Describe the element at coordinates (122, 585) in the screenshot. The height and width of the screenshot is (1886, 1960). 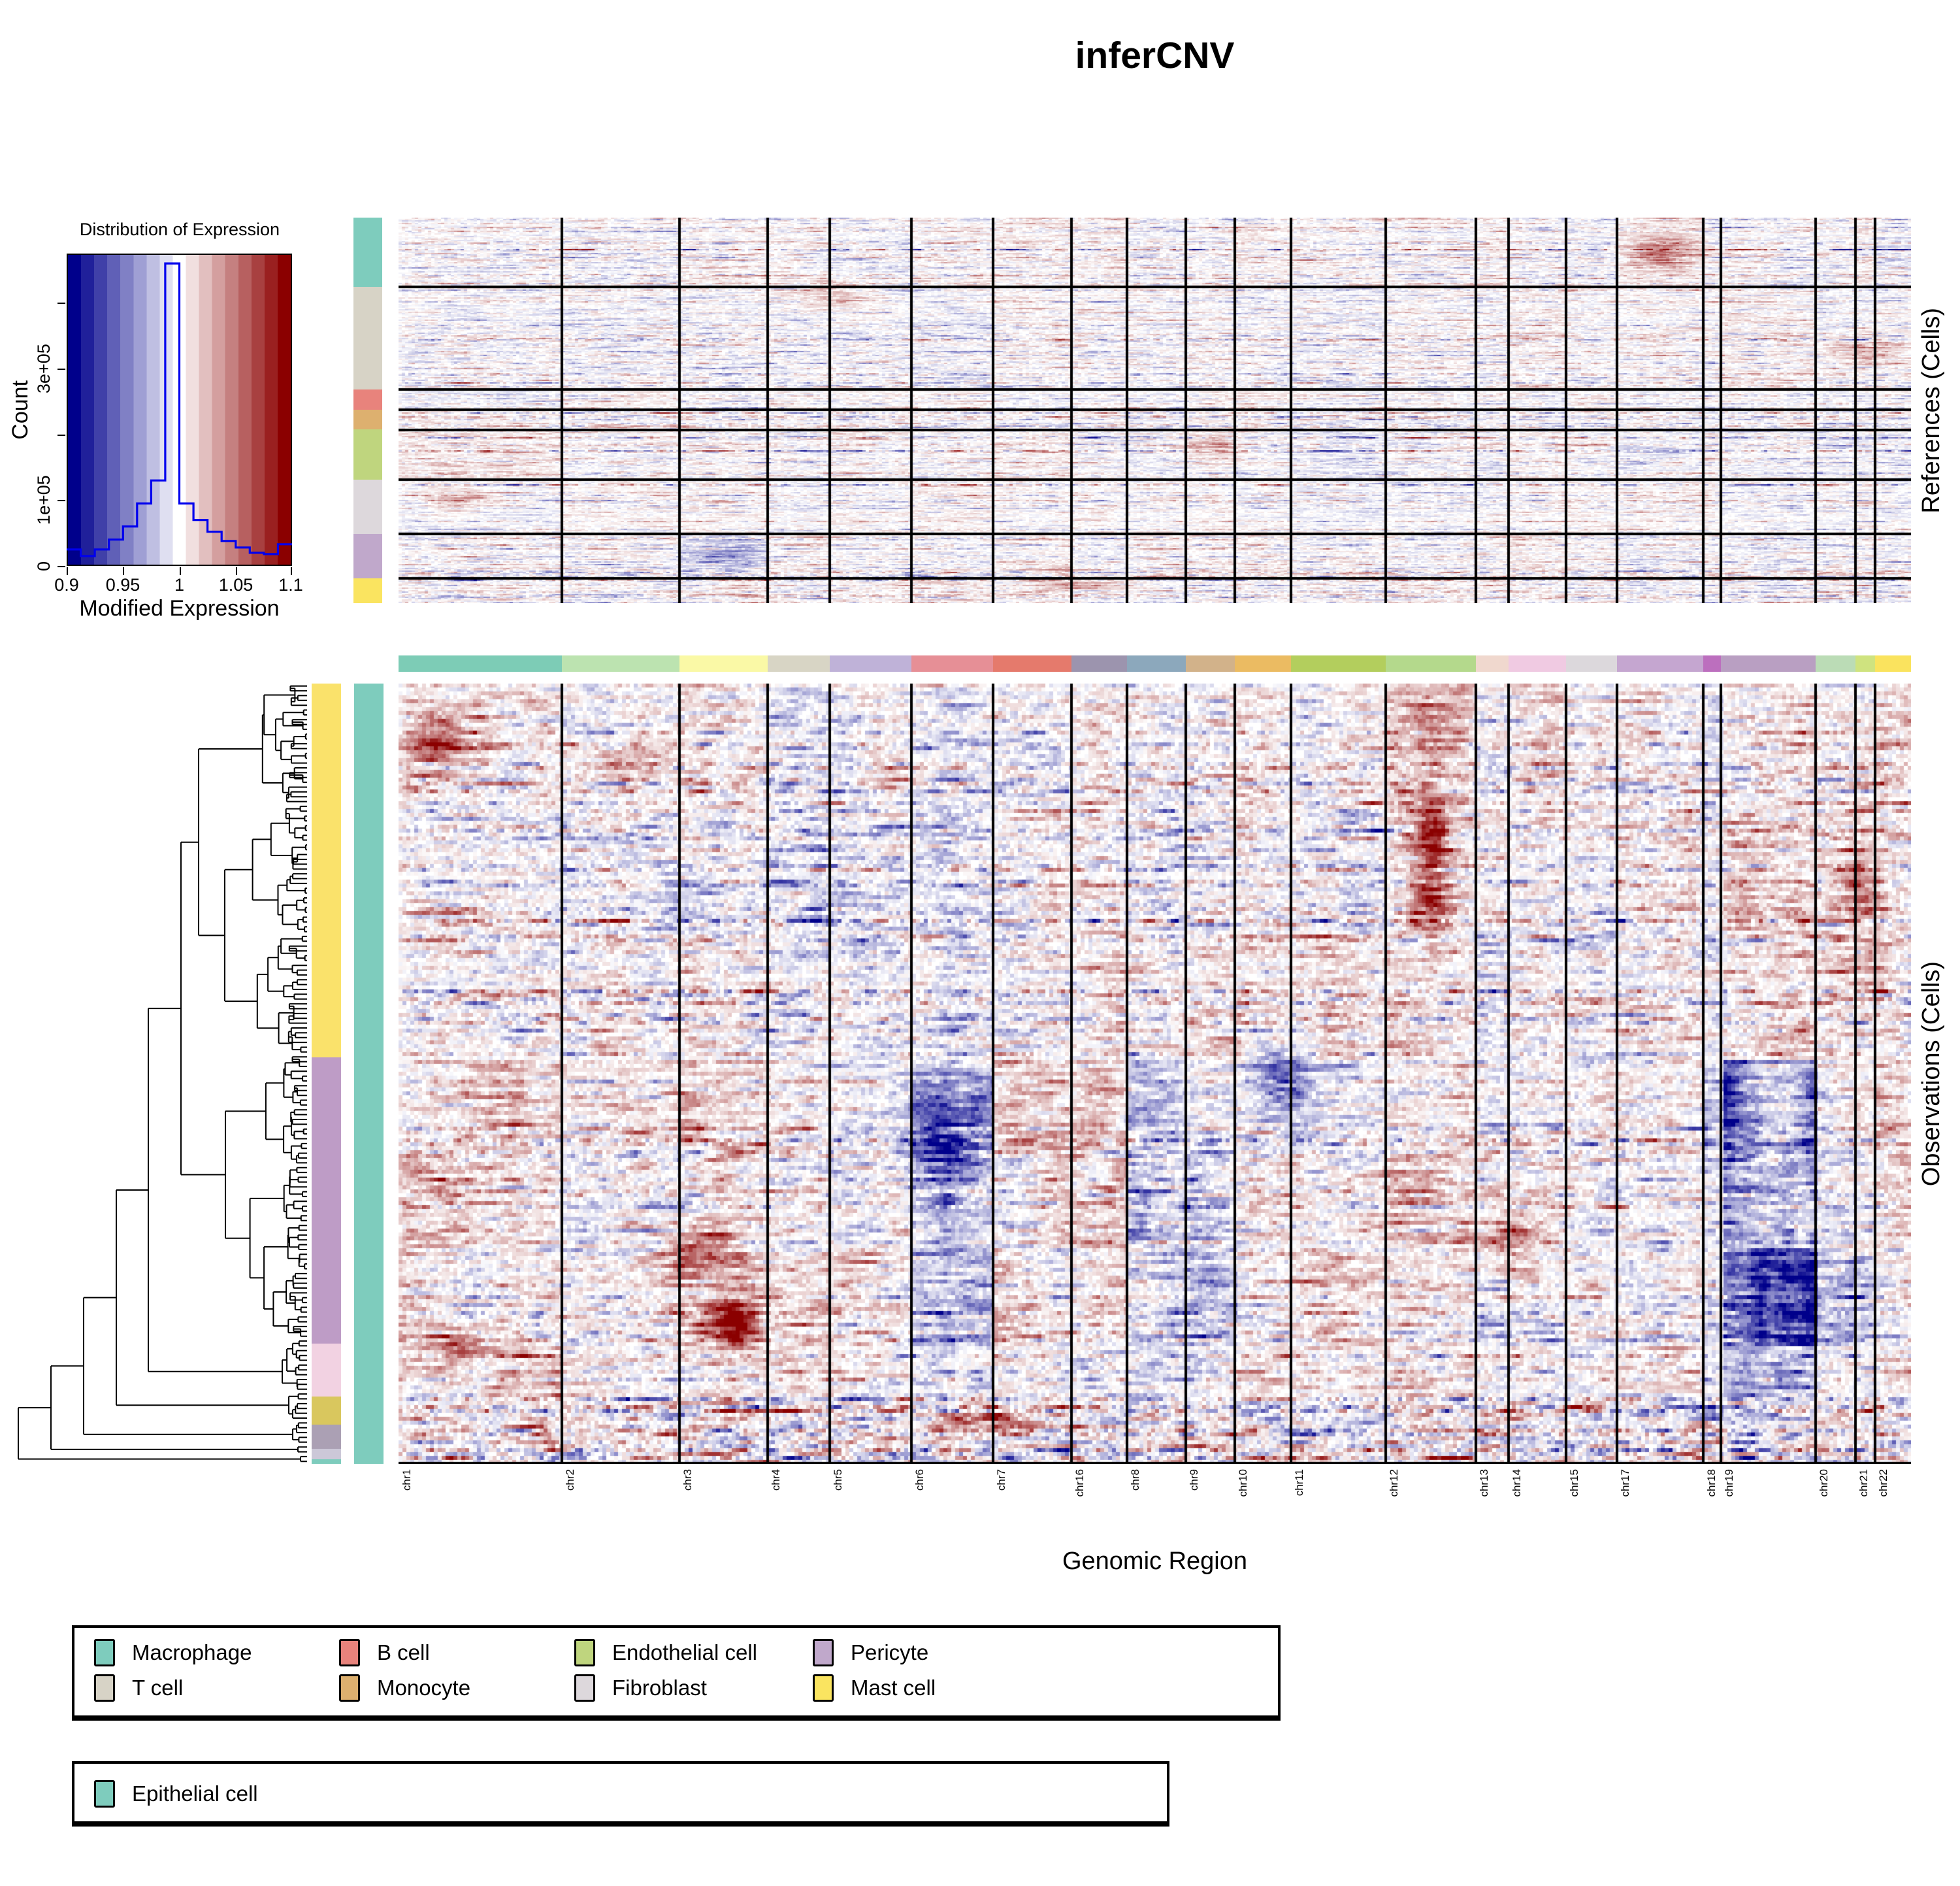
I see `key-x-tick-label: 0.95` at that location.